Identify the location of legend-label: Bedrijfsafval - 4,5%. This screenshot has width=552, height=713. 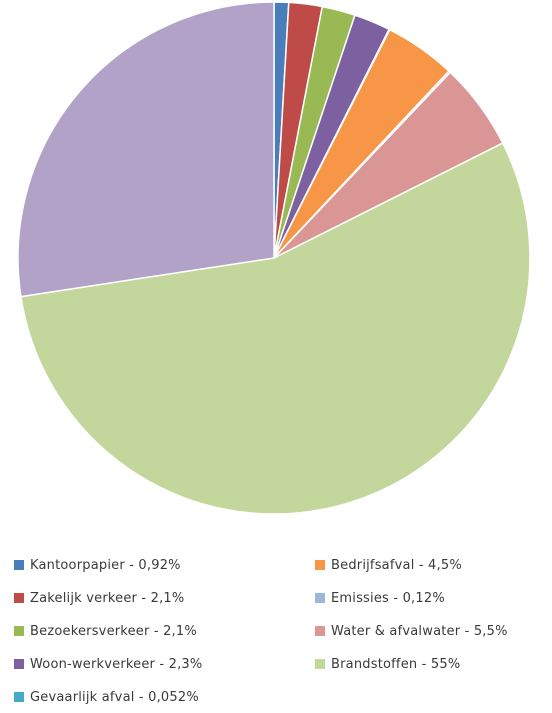
(396, 565).